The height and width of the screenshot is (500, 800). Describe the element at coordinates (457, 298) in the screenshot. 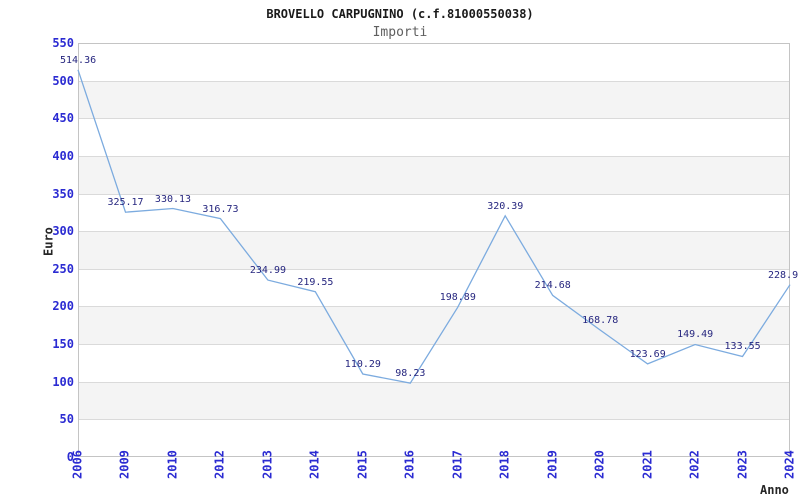

I see `value-label: 198.89` at that location.